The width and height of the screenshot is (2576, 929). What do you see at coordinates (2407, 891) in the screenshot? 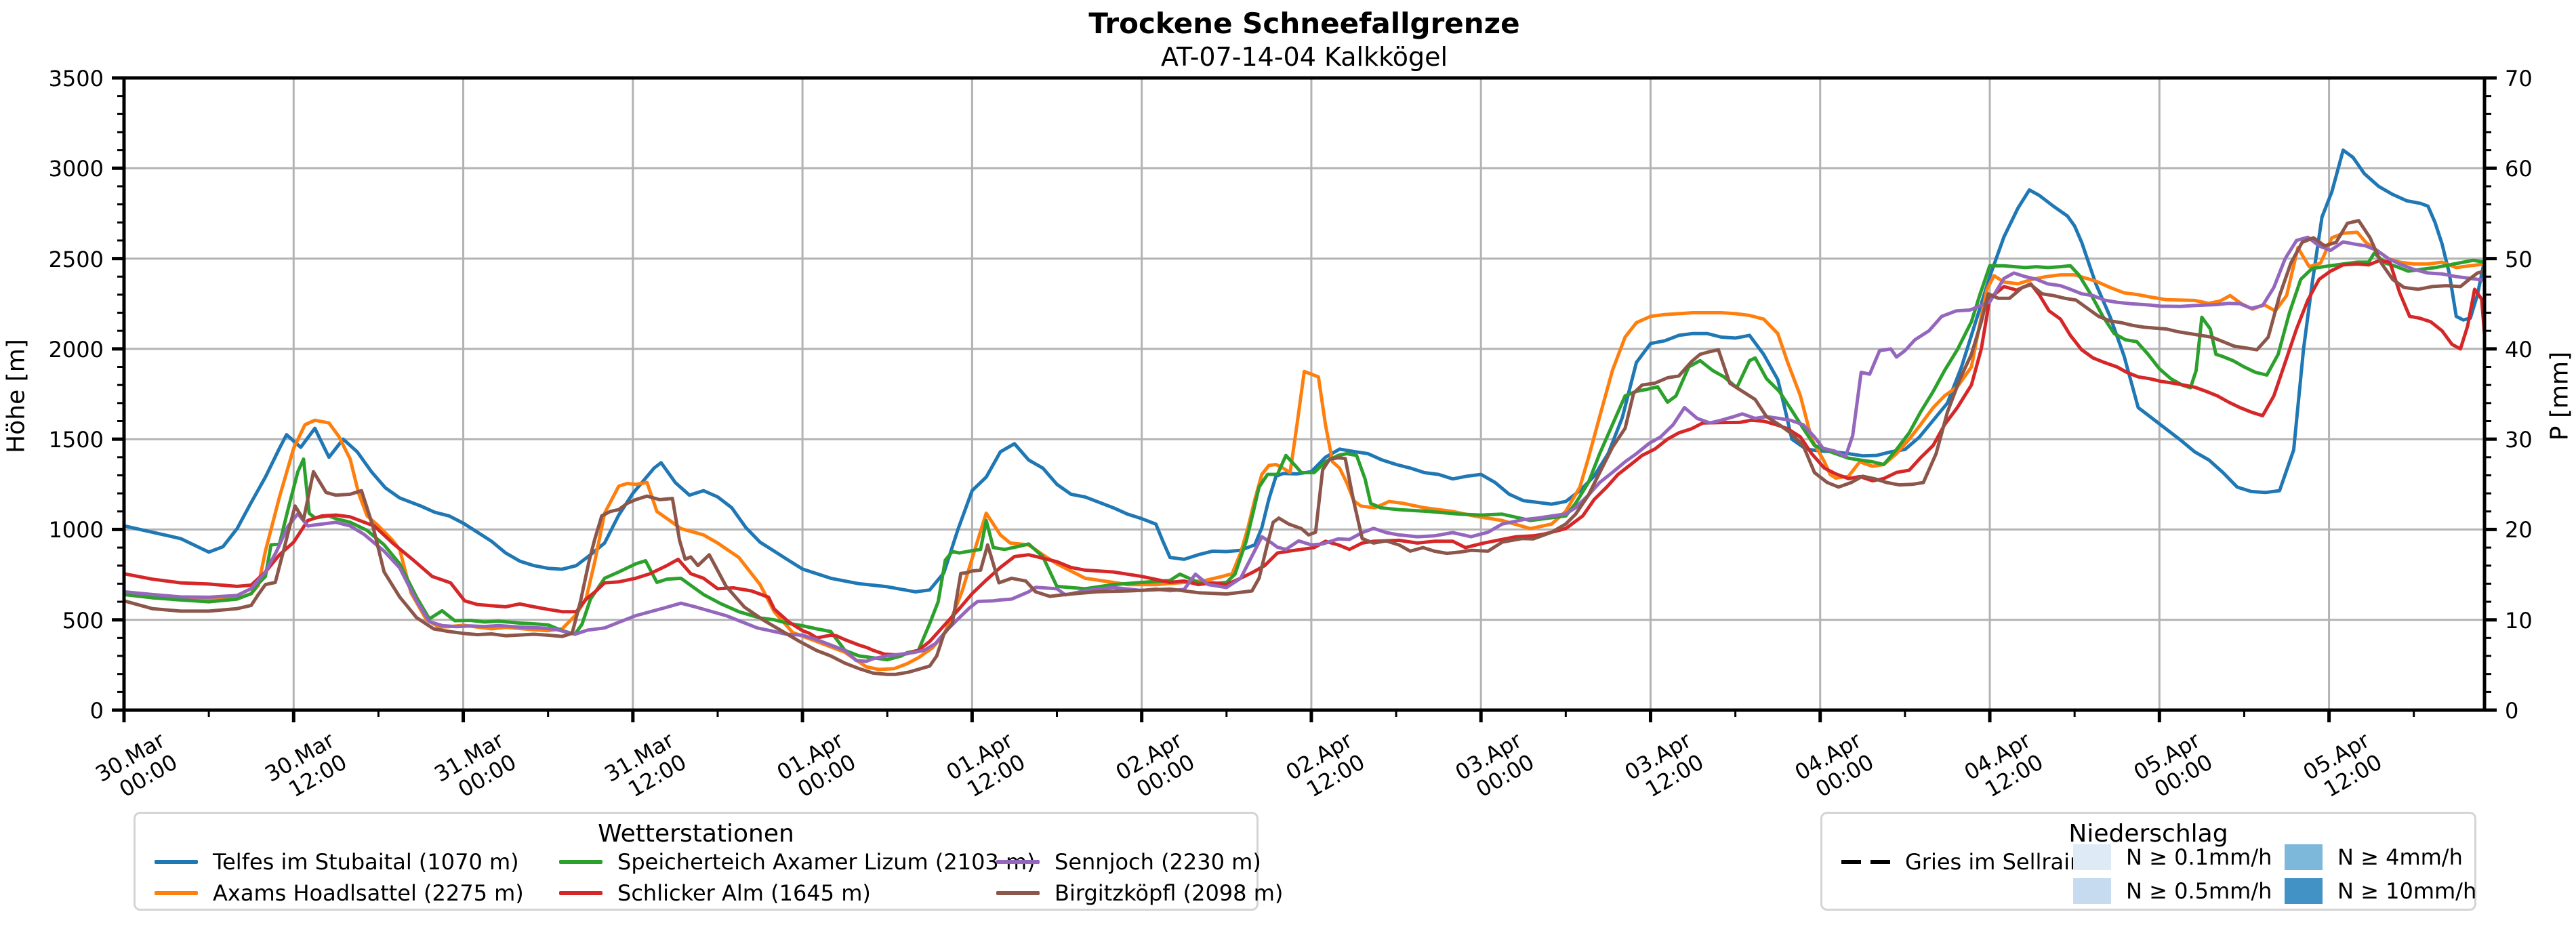
I see `legend-precip-patch-label: N ≥ 10mm/h` at bounding box center [2407, 891].